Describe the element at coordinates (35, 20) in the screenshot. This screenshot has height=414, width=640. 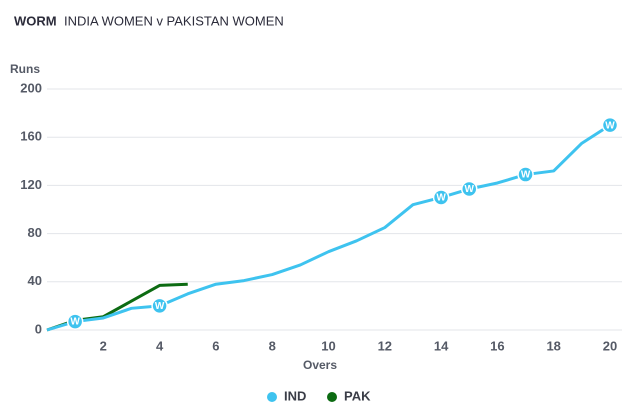
I see `chart-title: WORM` at that location.